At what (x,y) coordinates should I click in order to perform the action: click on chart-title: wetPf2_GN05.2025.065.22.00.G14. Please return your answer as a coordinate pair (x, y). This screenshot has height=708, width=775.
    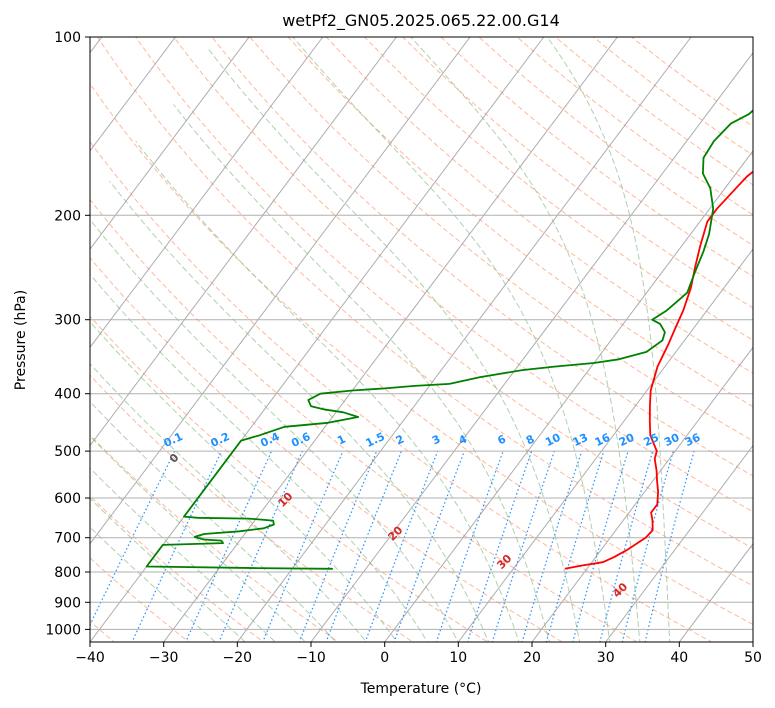
    Looking at the image, I should click on (421, 21).